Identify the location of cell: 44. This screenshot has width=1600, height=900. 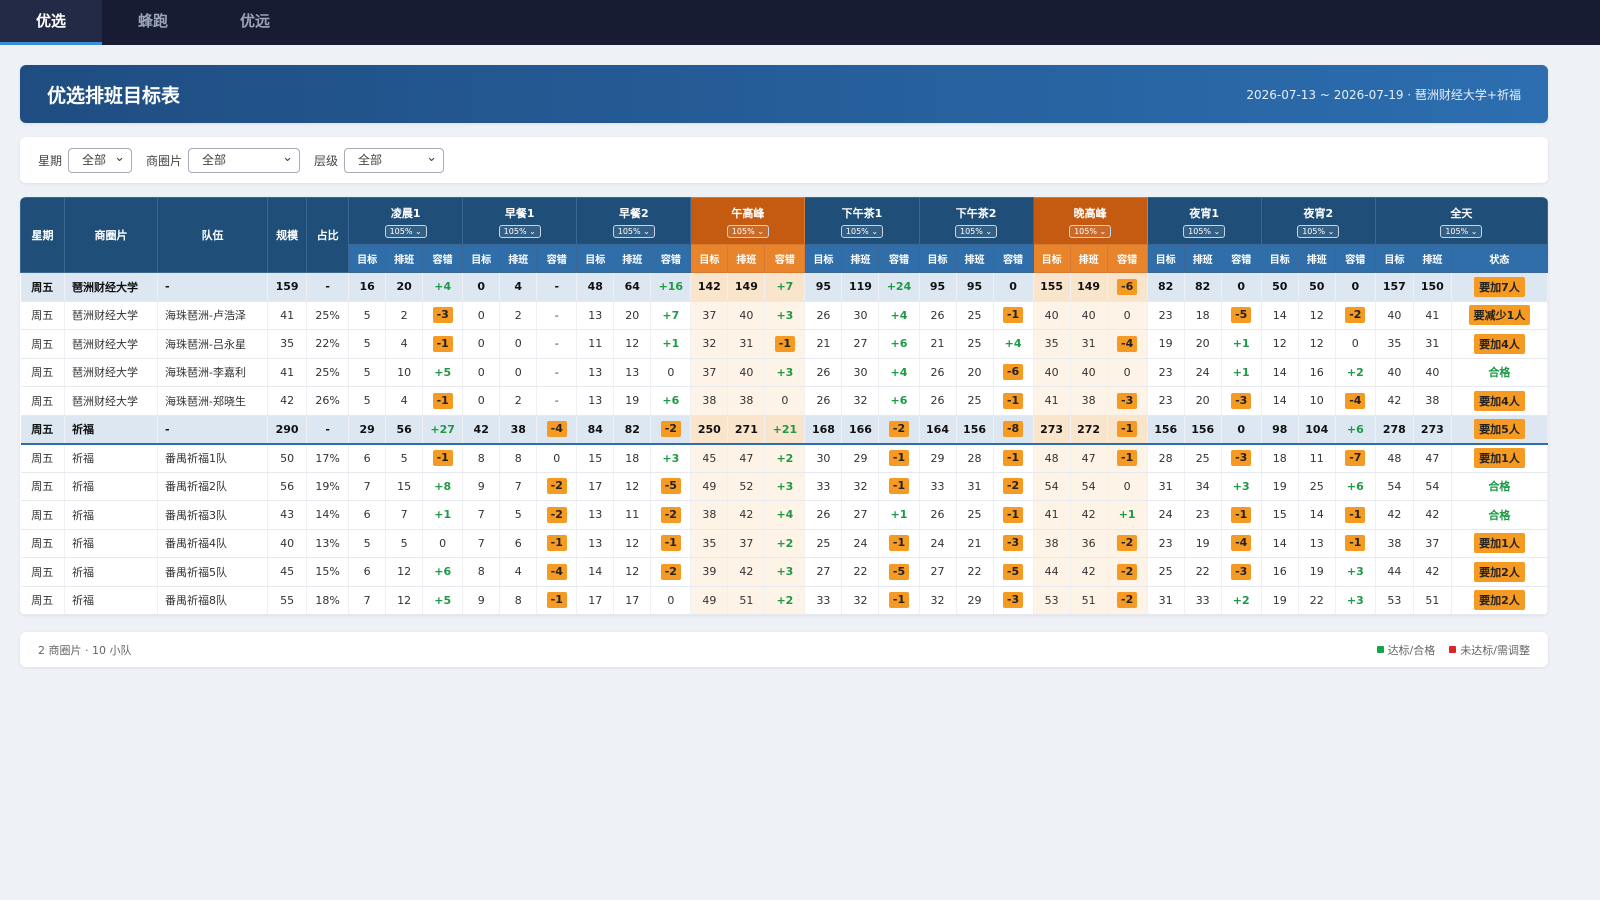
(1394, 572).